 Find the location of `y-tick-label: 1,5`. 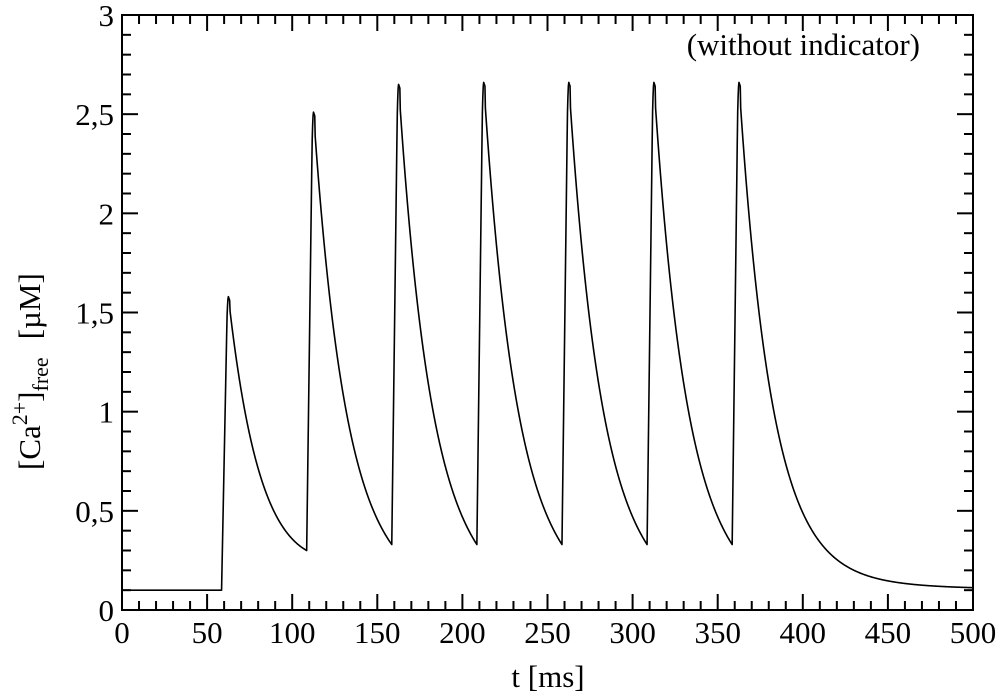

y-tick-label: 1,5 is located at coordinates (94, 313).